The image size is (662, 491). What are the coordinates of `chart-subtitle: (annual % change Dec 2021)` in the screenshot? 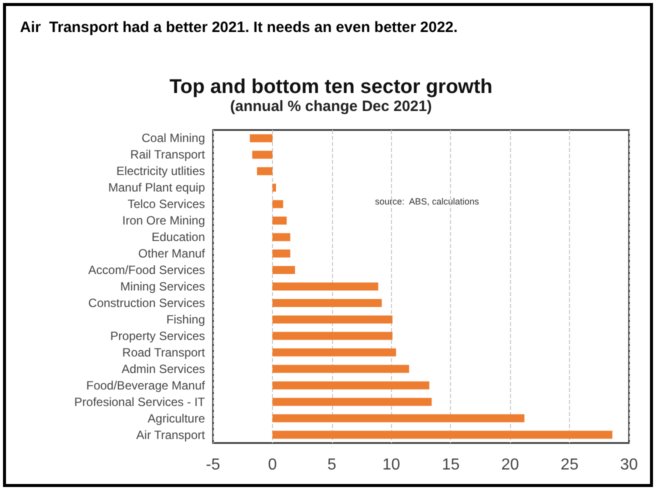 It's located at (331, 106).